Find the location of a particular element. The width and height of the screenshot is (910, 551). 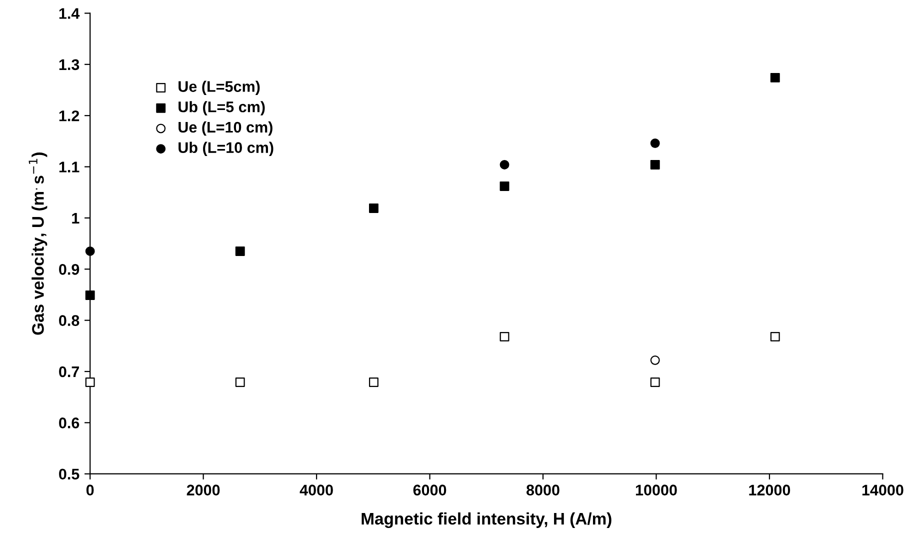

legend-label: Ub (L=10 cm) is located at coordinates (226, 149).